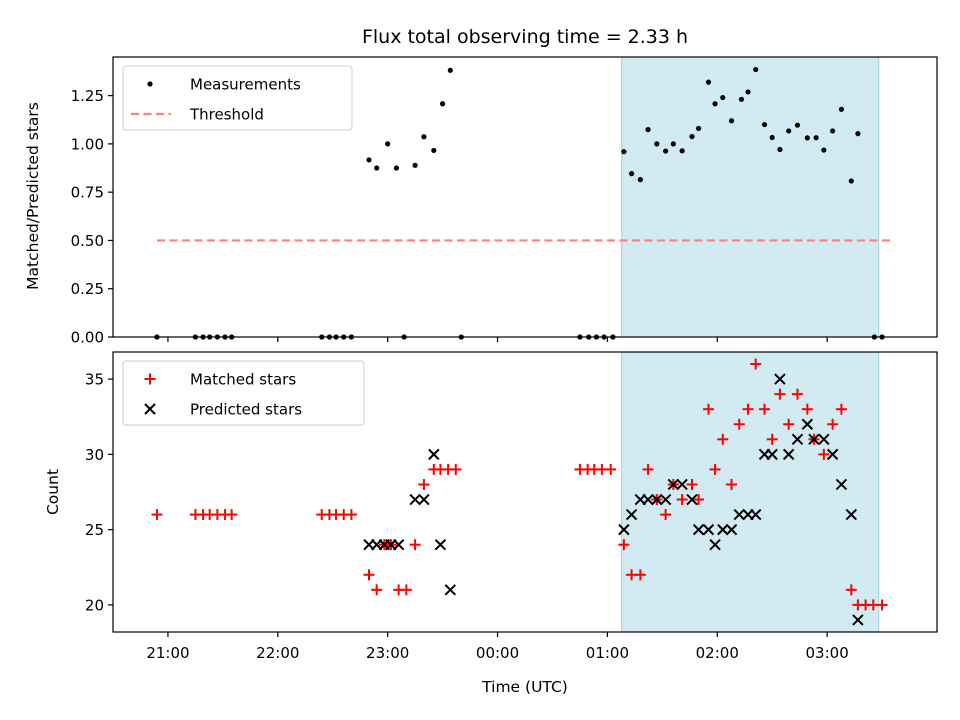  I want to click on top-legend-label: Threshold, so click(226, 115).